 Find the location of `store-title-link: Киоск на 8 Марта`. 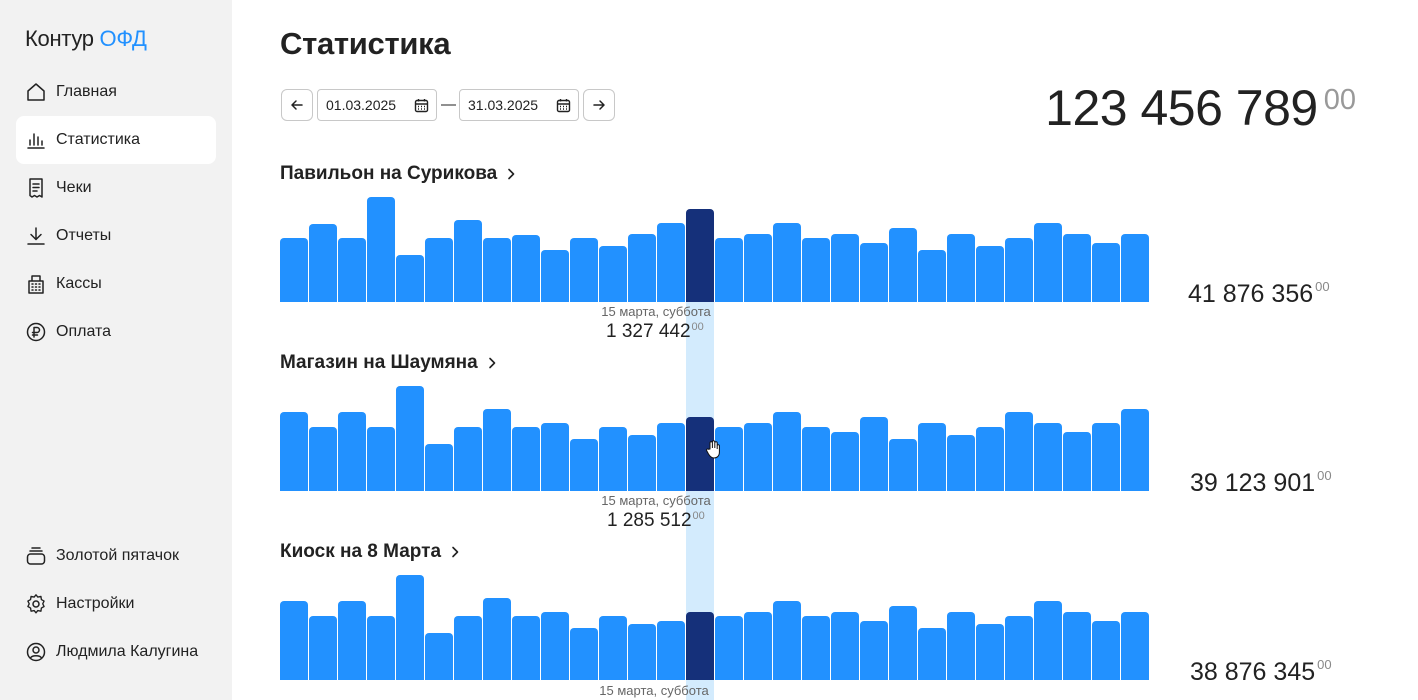

store-title-link: Киоск на 8 Марта is located at coordinates (371, 552).